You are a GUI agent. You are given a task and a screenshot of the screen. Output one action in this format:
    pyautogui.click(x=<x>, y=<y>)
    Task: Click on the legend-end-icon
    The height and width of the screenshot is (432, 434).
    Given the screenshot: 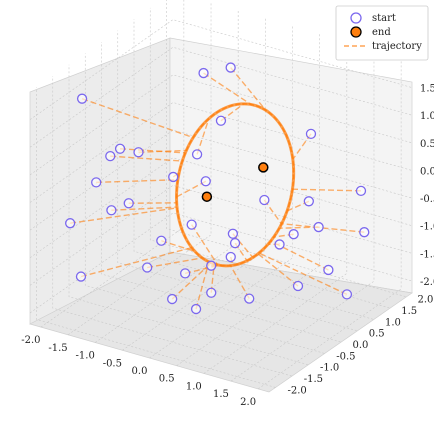 What is the action you would take?
    pyautogui.click(x=356, y=32)
    